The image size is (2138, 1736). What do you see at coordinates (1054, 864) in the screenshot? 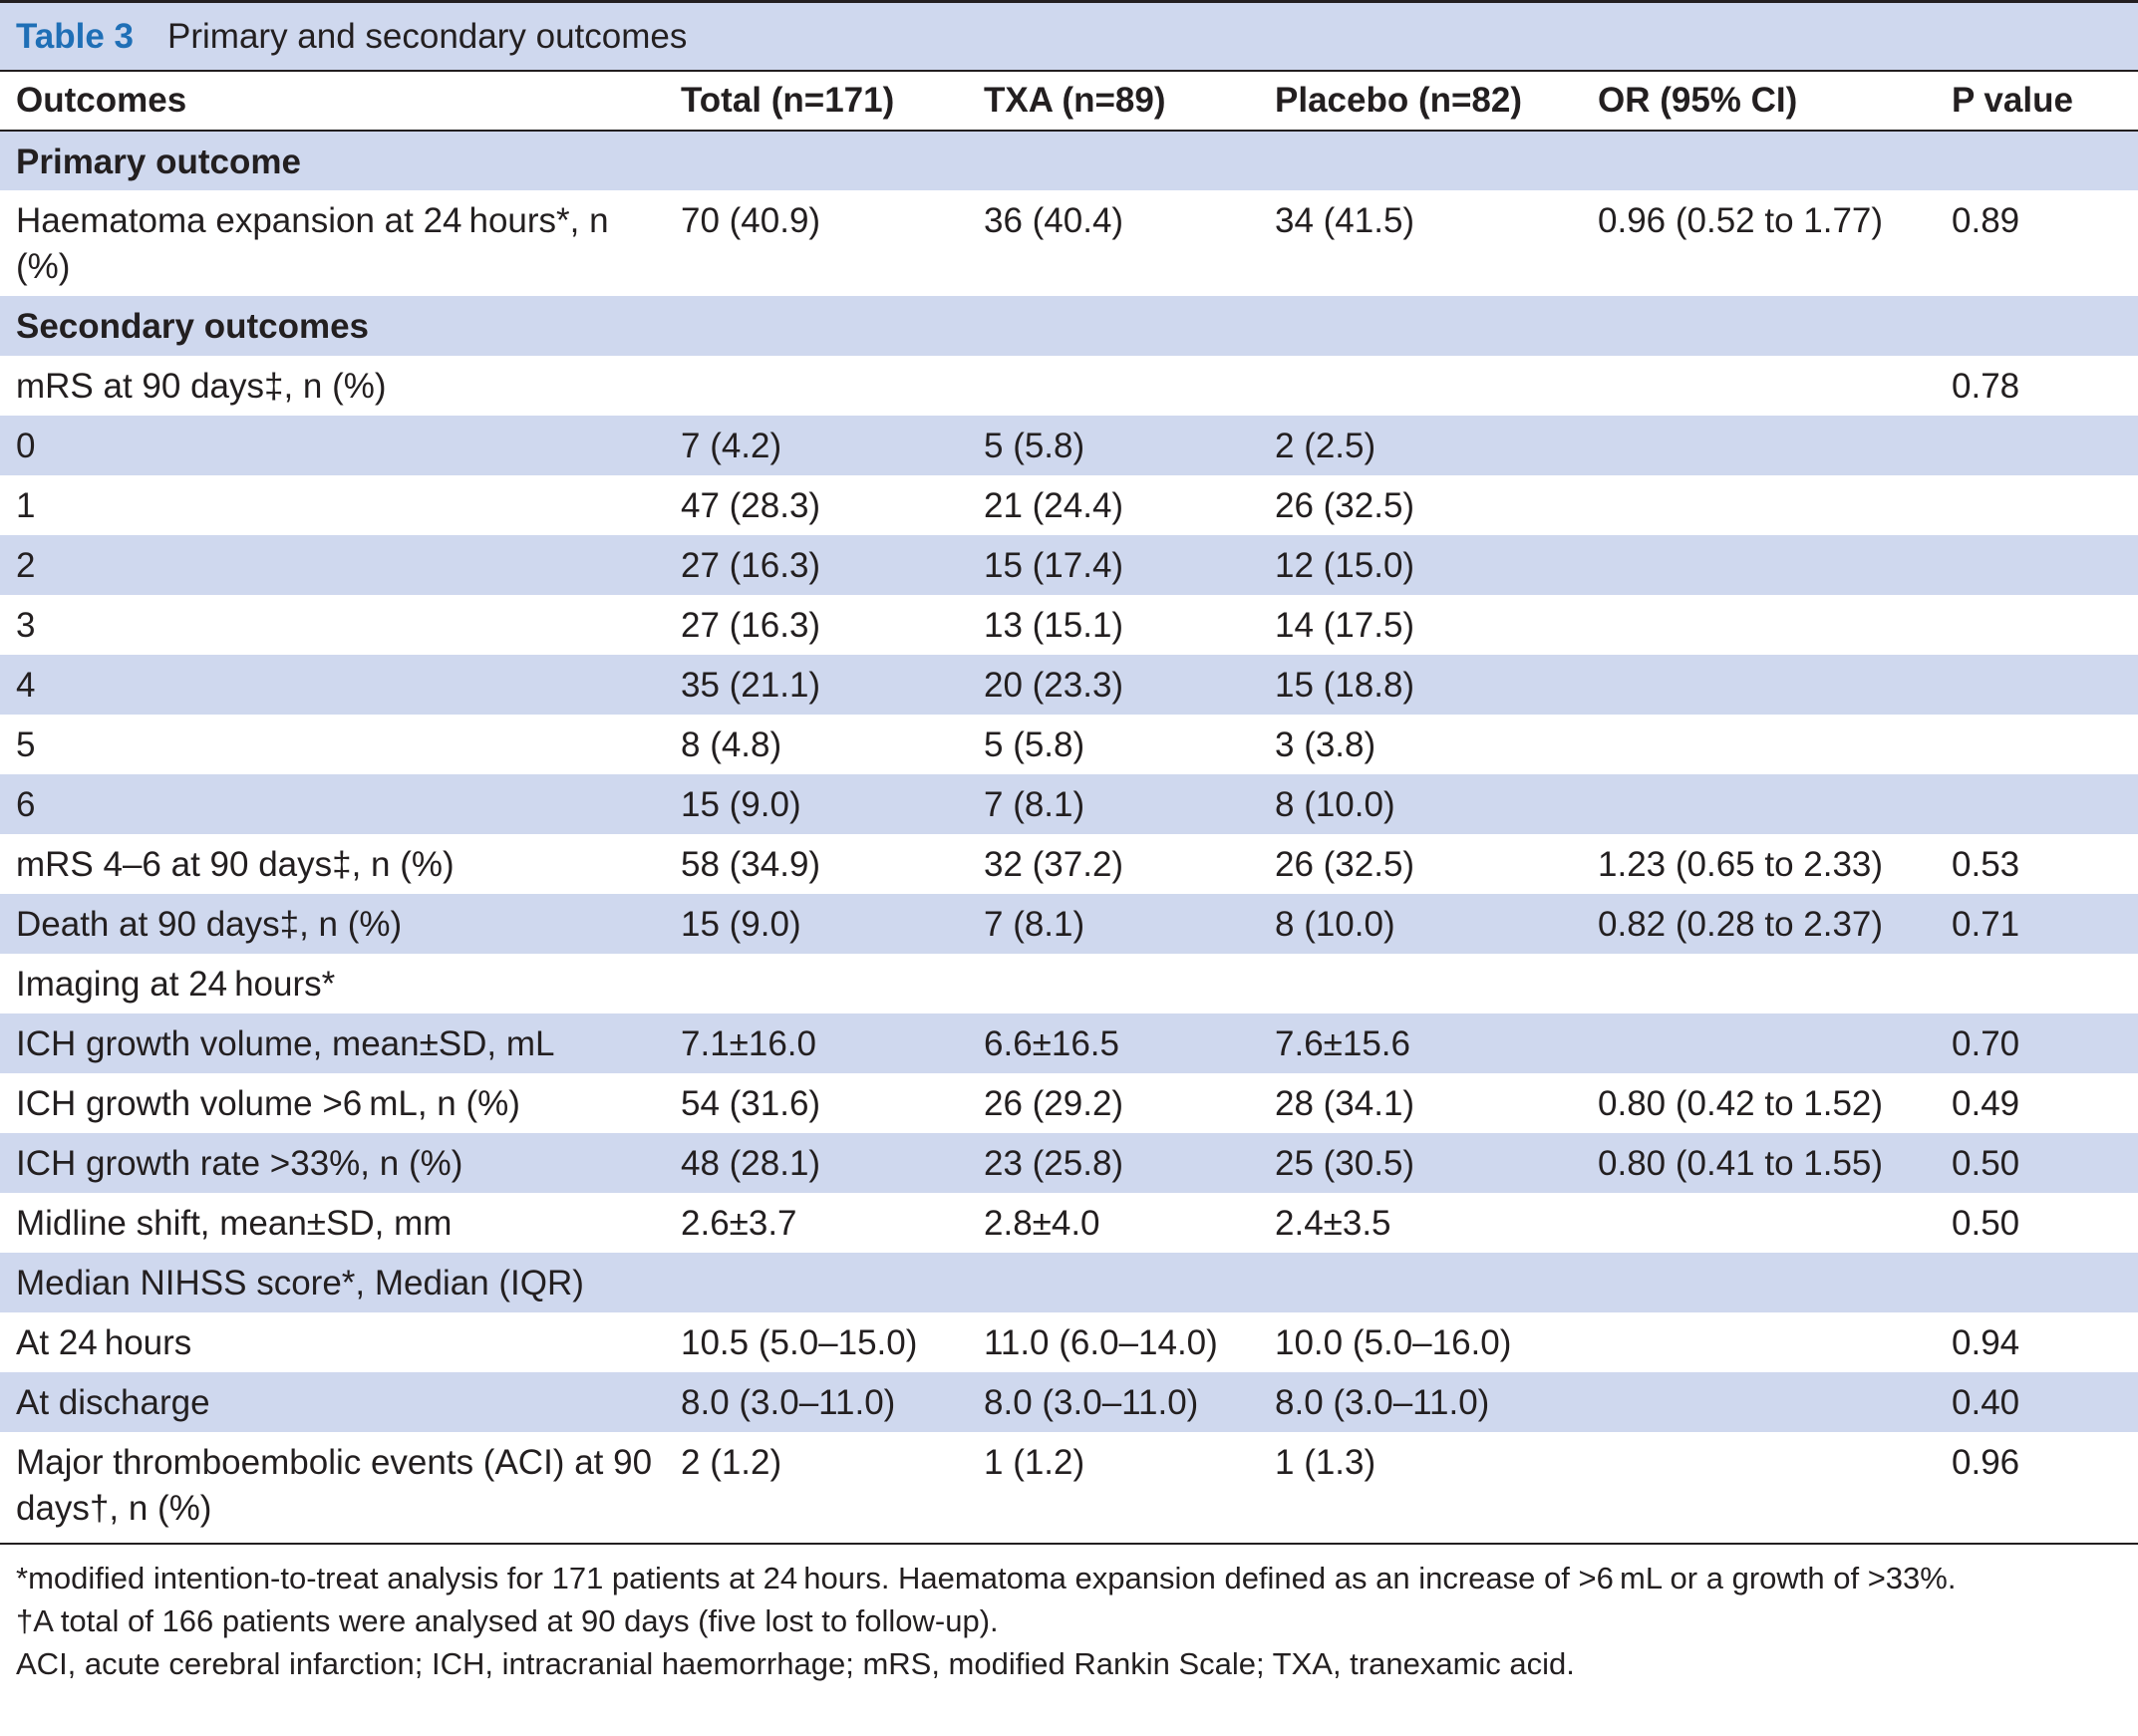
I see `txa-cell: 32 (37.2)` at bounding box center [1054, 864].